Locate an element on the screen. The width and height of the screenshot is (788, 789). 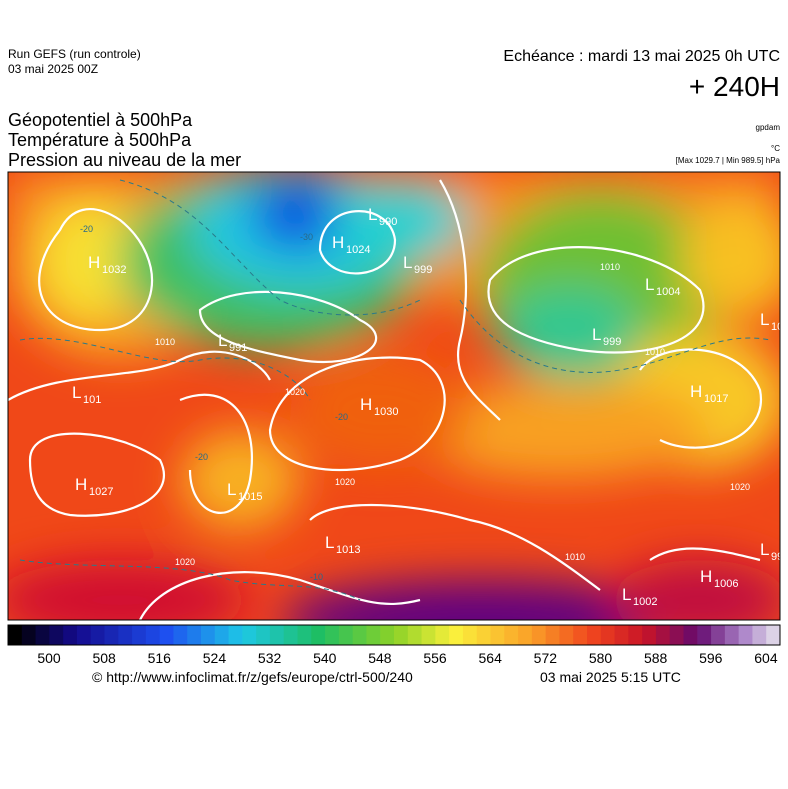
lead-time: + 240H is located at coordinates (734, 86).